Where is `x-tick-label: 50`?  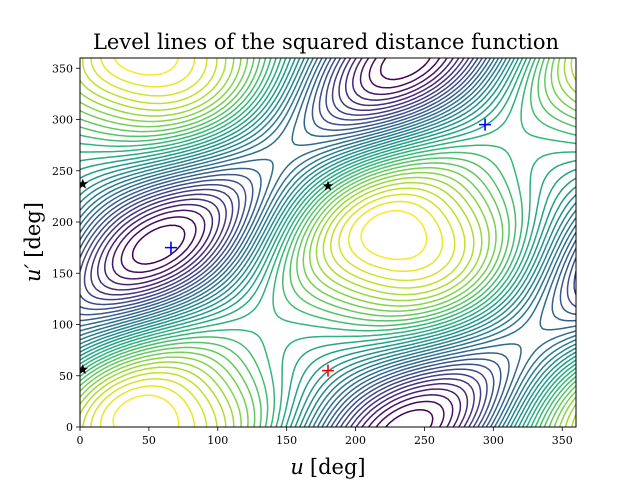
x-tick-label: 50 is located at coordinates (149, 440).